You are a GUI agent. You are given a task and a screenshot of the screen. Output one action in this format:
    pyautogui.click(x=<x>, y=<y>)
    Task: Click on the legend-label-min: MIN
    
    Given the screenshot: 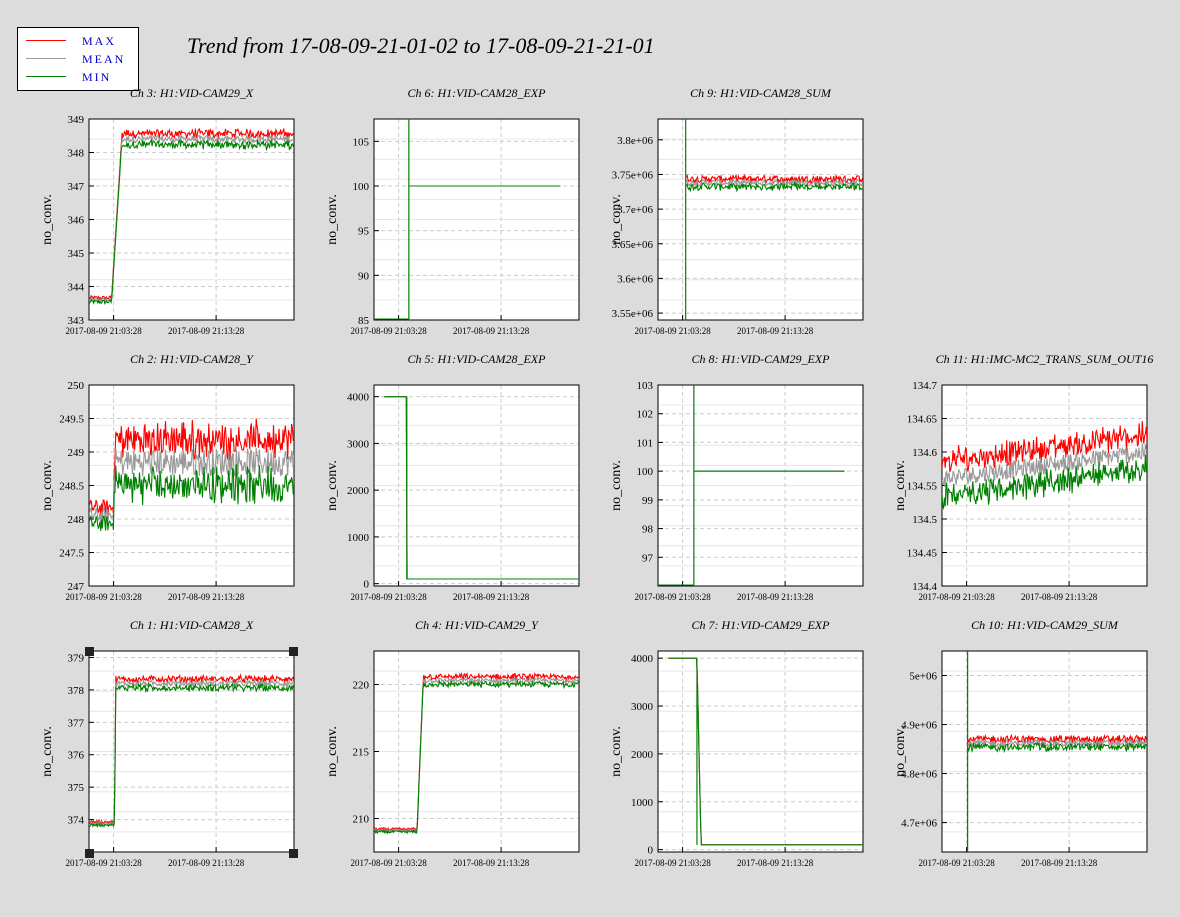 What is the action you would take?
    pyautogui.click(x=97, y=77)
    